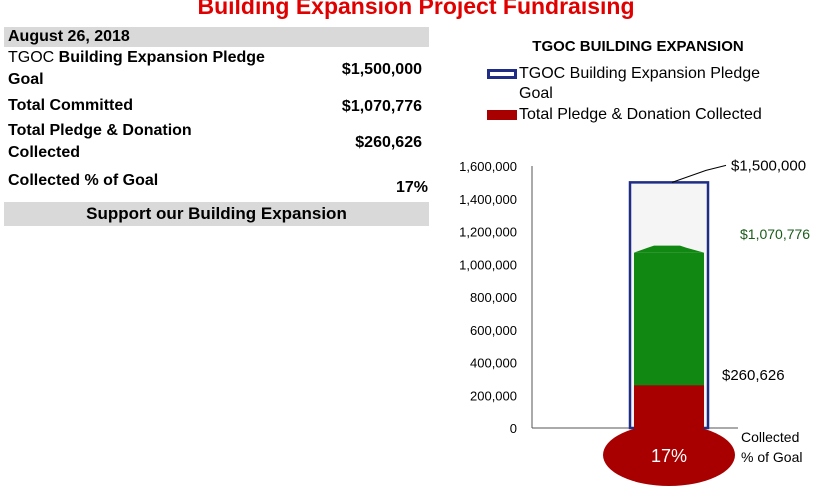 This screenshot has height=489, width=832. What do you see at coordinates (770, 437) in the screenshot?
I see `bulb-caption-line1: Collected` at bounding box center [770, 437].